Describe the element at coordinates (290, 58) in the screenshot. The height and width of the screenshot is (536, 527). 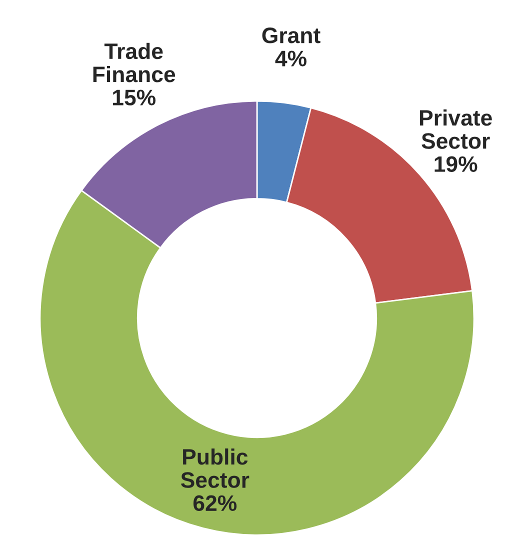
I see `data-label: 4%` at that location.